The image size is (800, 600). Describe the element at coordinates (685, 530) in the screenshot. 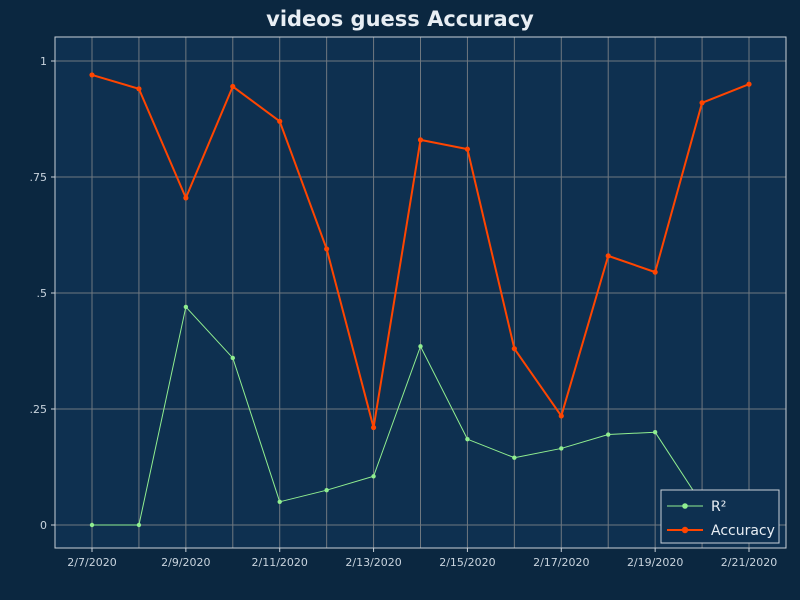

I see `legend-marker-accuracy` at that location.